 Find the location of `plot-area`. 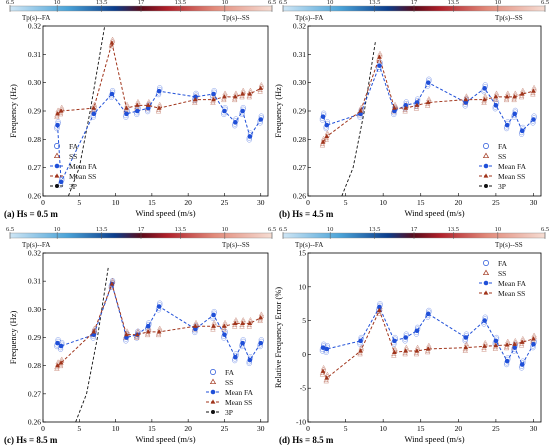

plot-area is located at coordinates (159, 111).